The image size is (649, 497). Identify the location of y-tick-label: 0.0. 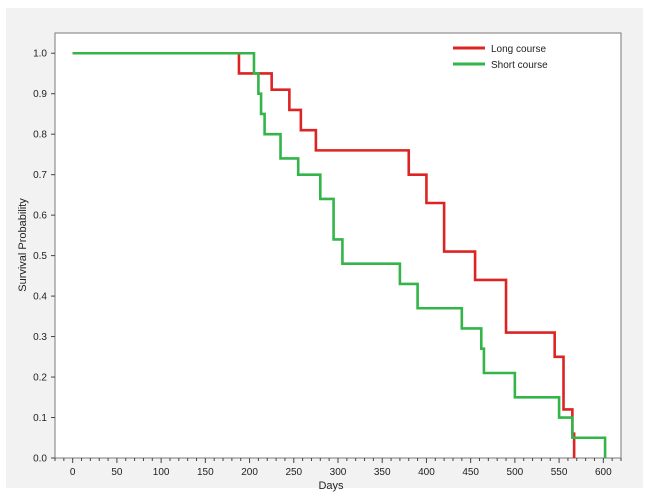
(40, 459).